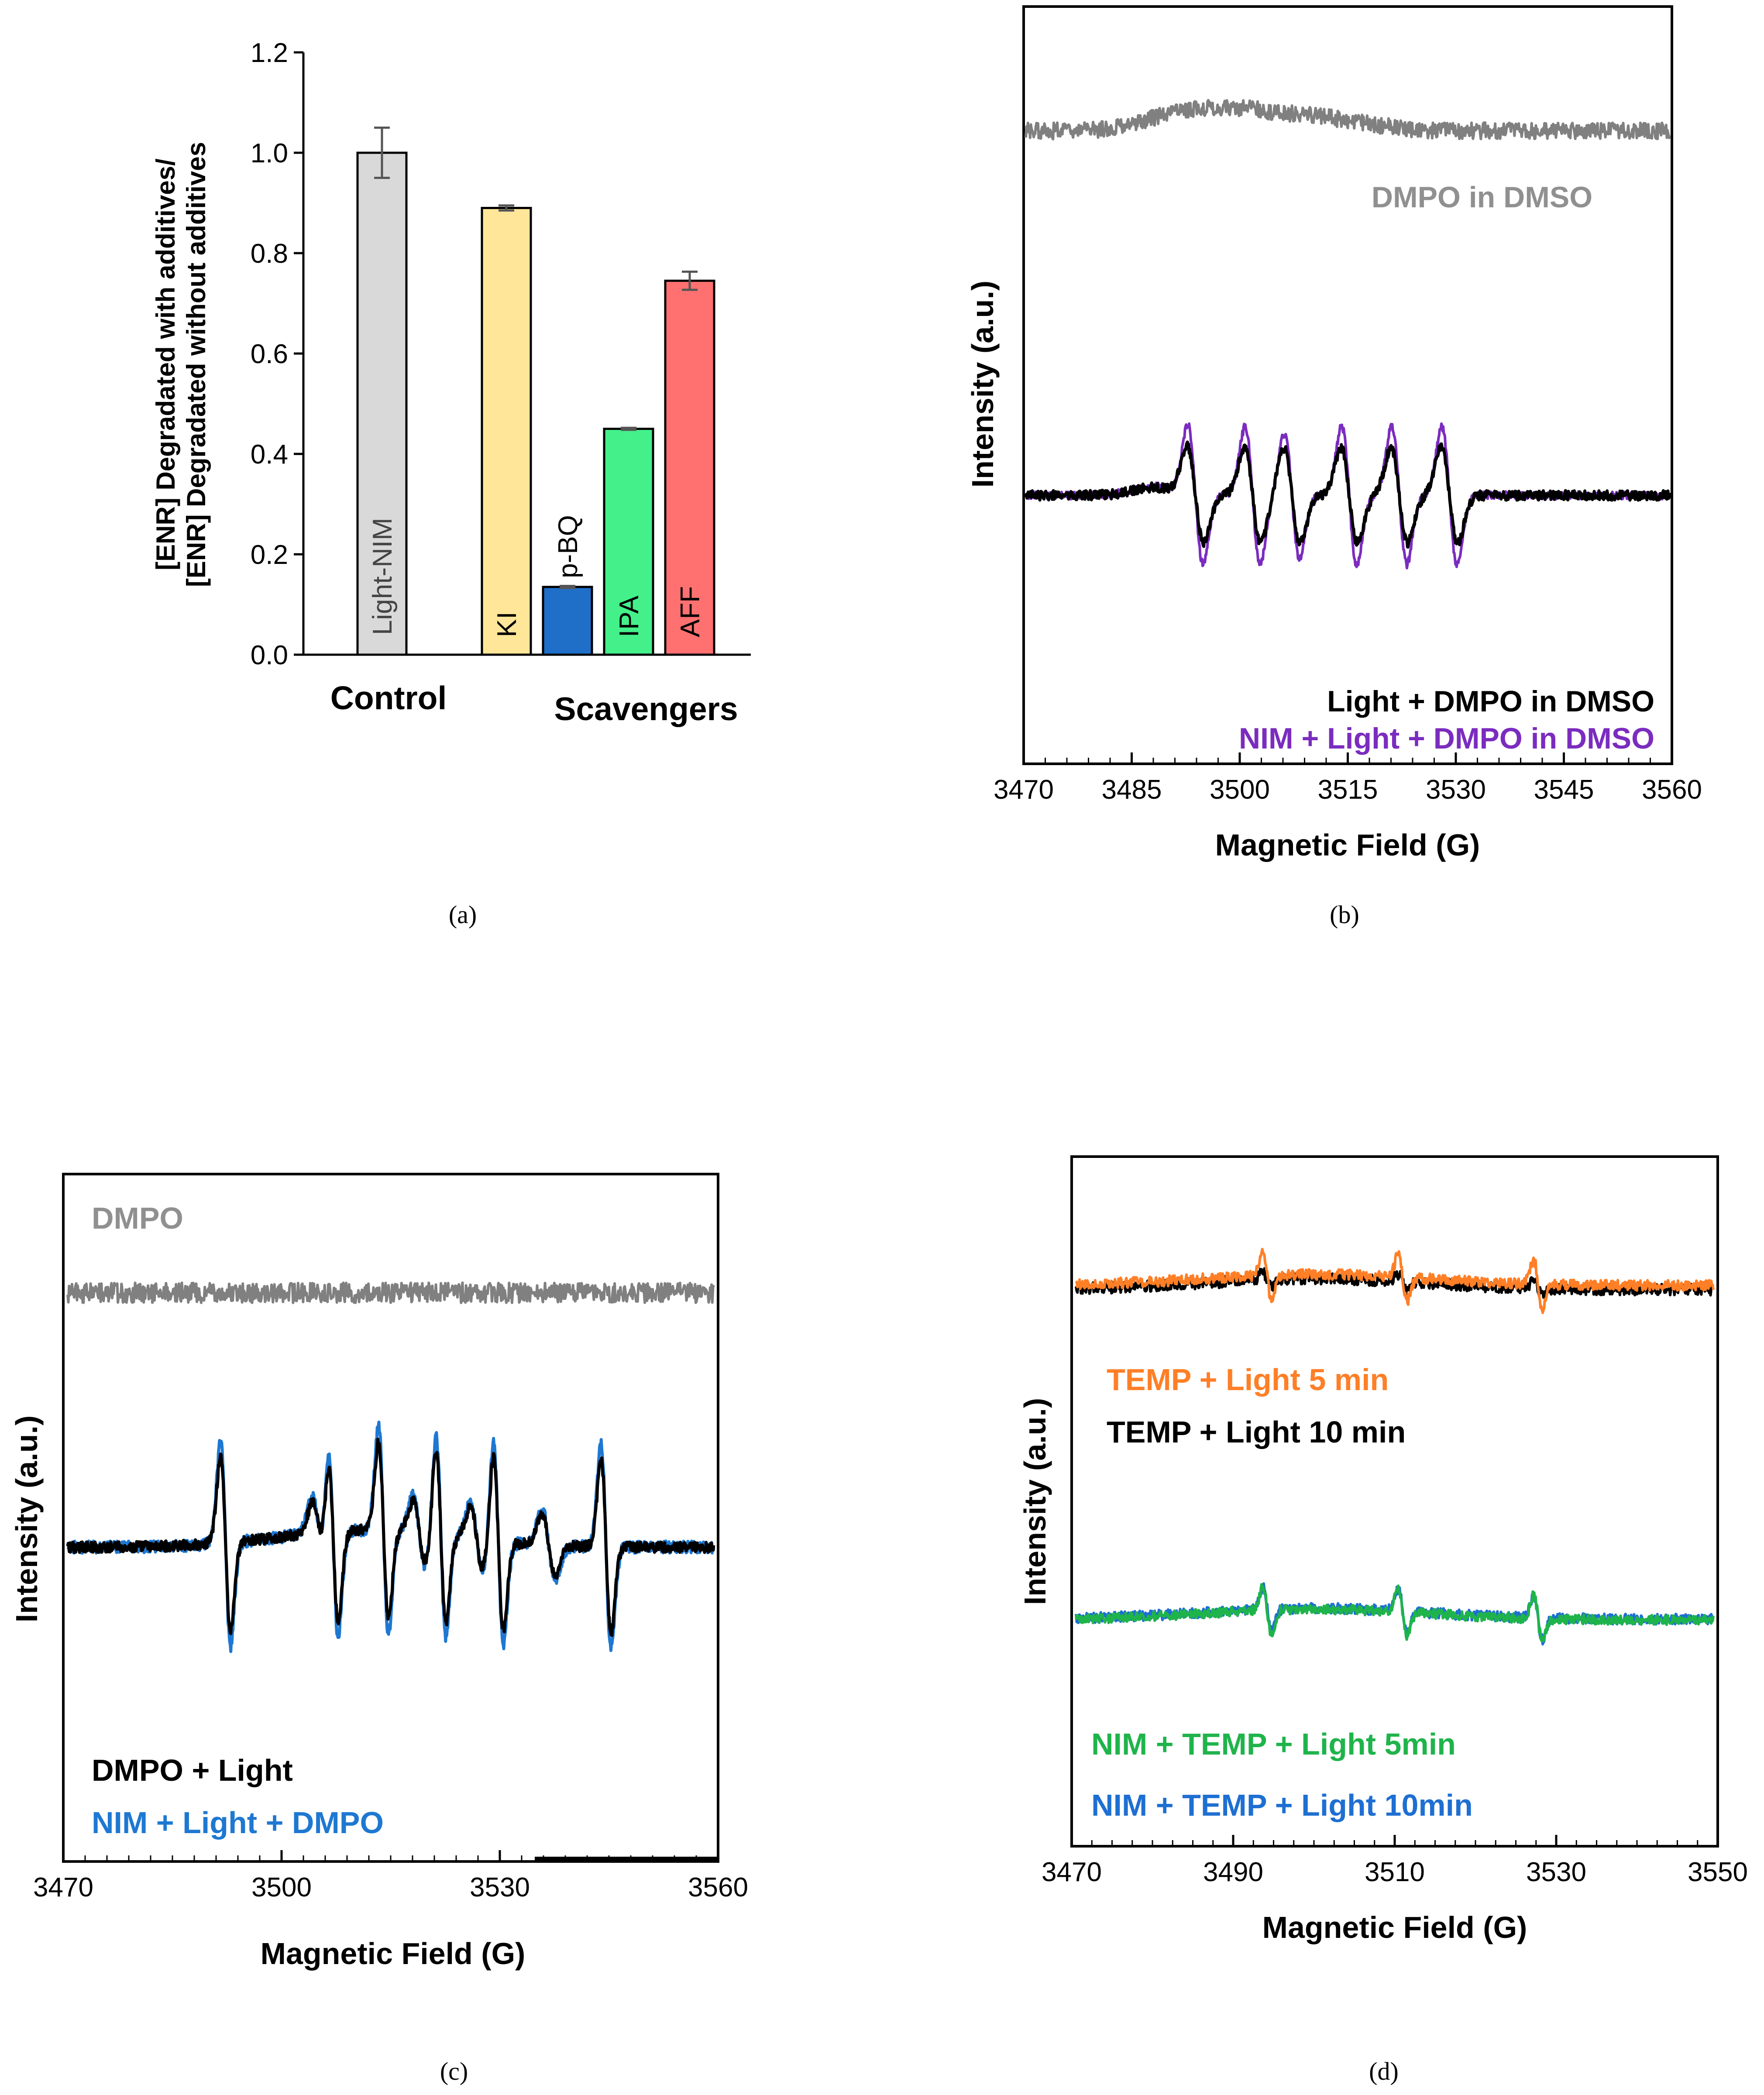  Describe the element at coordinates (1347, 845) in the screenshot. I see `panel-b-xlabel: Magnetic Field (G)` at that location.